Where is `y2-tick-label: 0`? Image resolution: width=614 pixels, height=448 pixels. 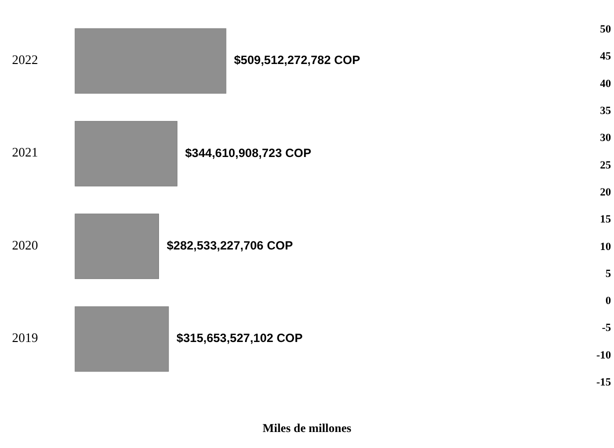 y2-tick-label: 0 is located at coordinates (609, 301).